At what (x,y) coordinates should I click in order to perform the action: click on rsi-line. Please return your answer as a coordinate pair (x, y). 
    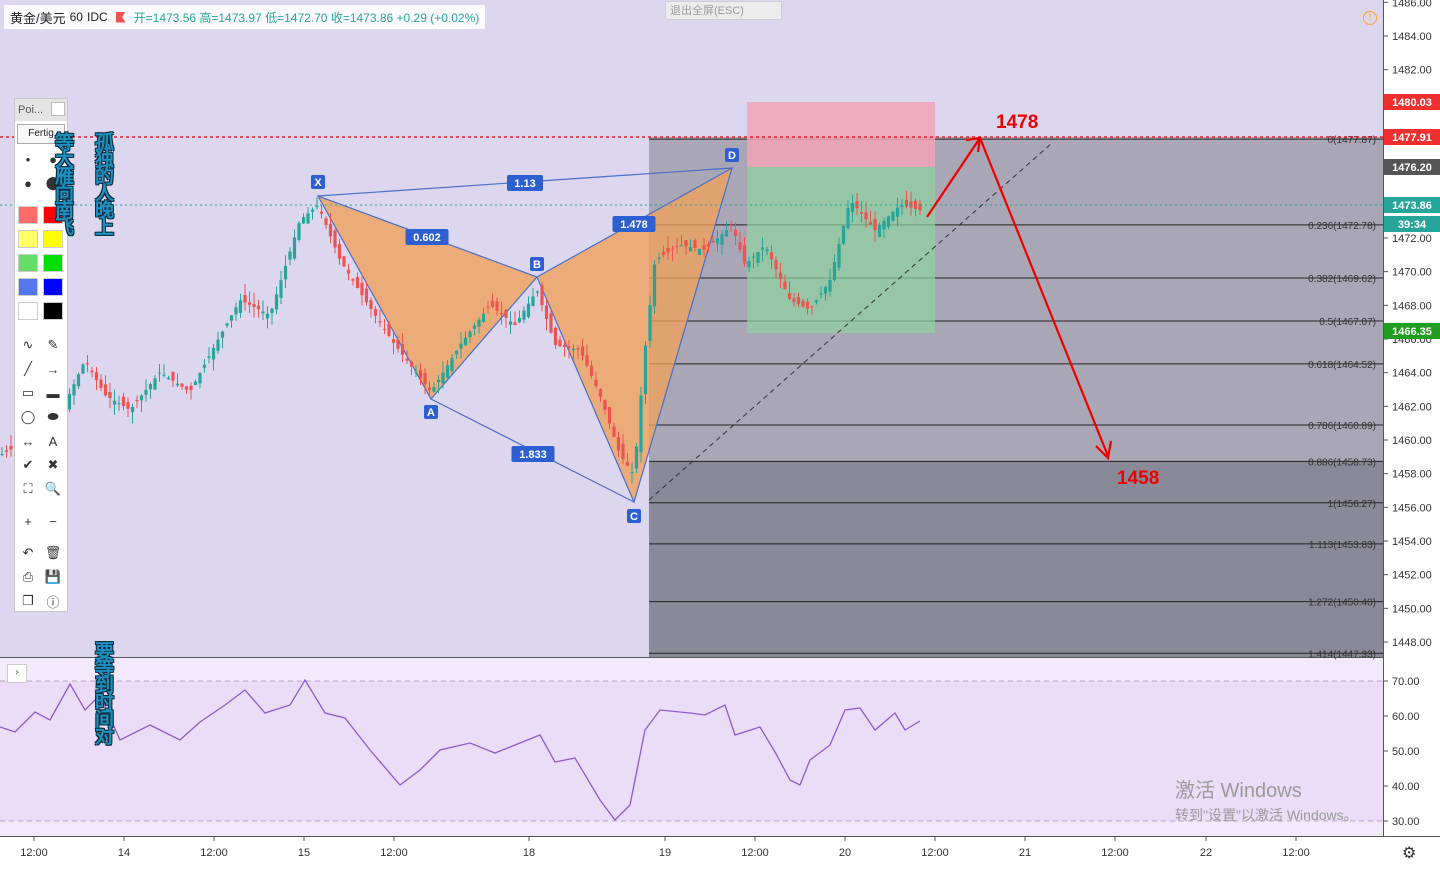
    Looking at the image, I should click on (460, 749).